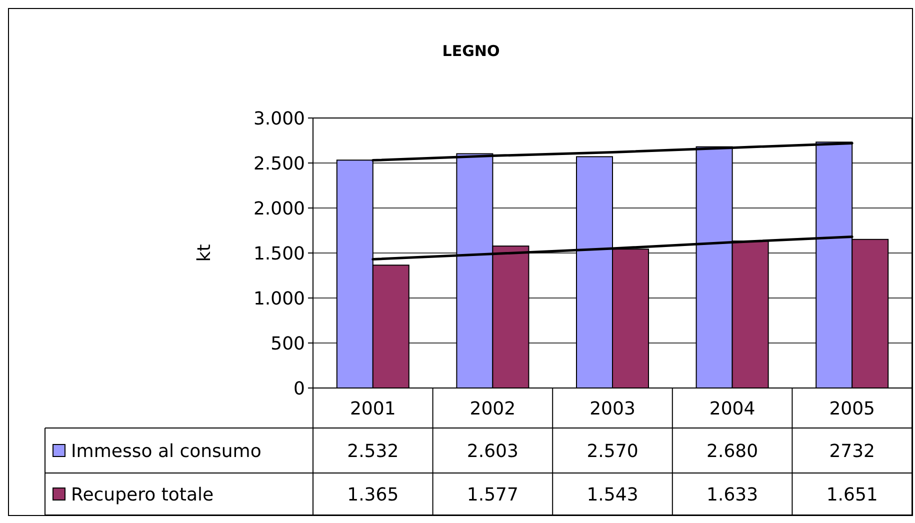 Image resolution: width=915 pixels, height=523 pixels. I want to click on y-tick-label: 500, so click(287, 343).